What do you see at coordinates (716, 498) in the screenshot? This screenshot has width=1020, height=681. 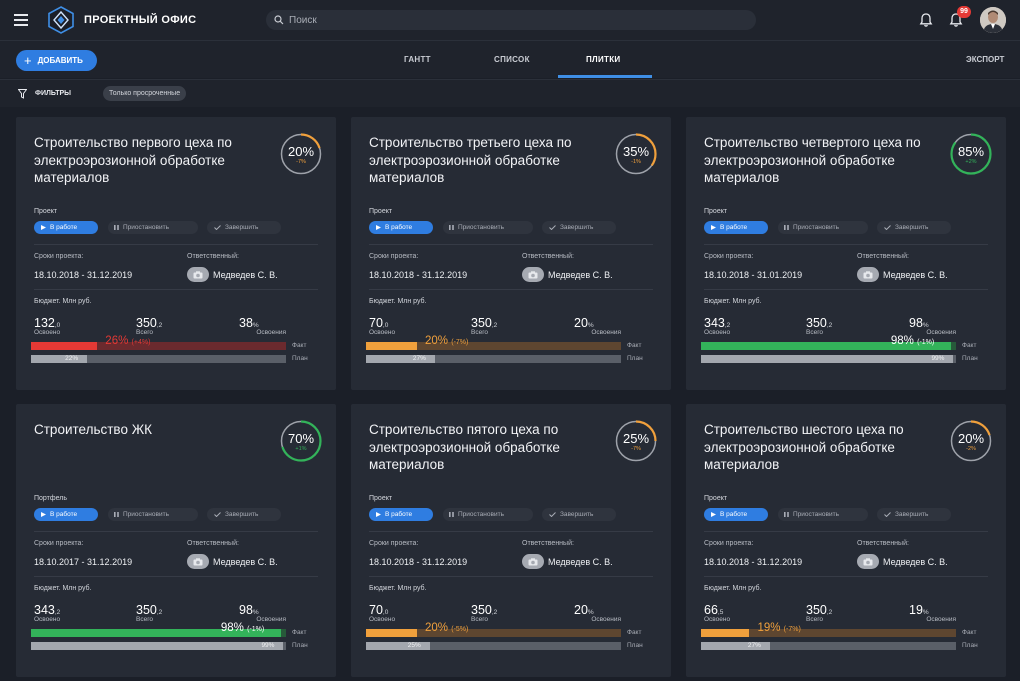 I see `project-type: Проект` at bounding box center [716, 498].